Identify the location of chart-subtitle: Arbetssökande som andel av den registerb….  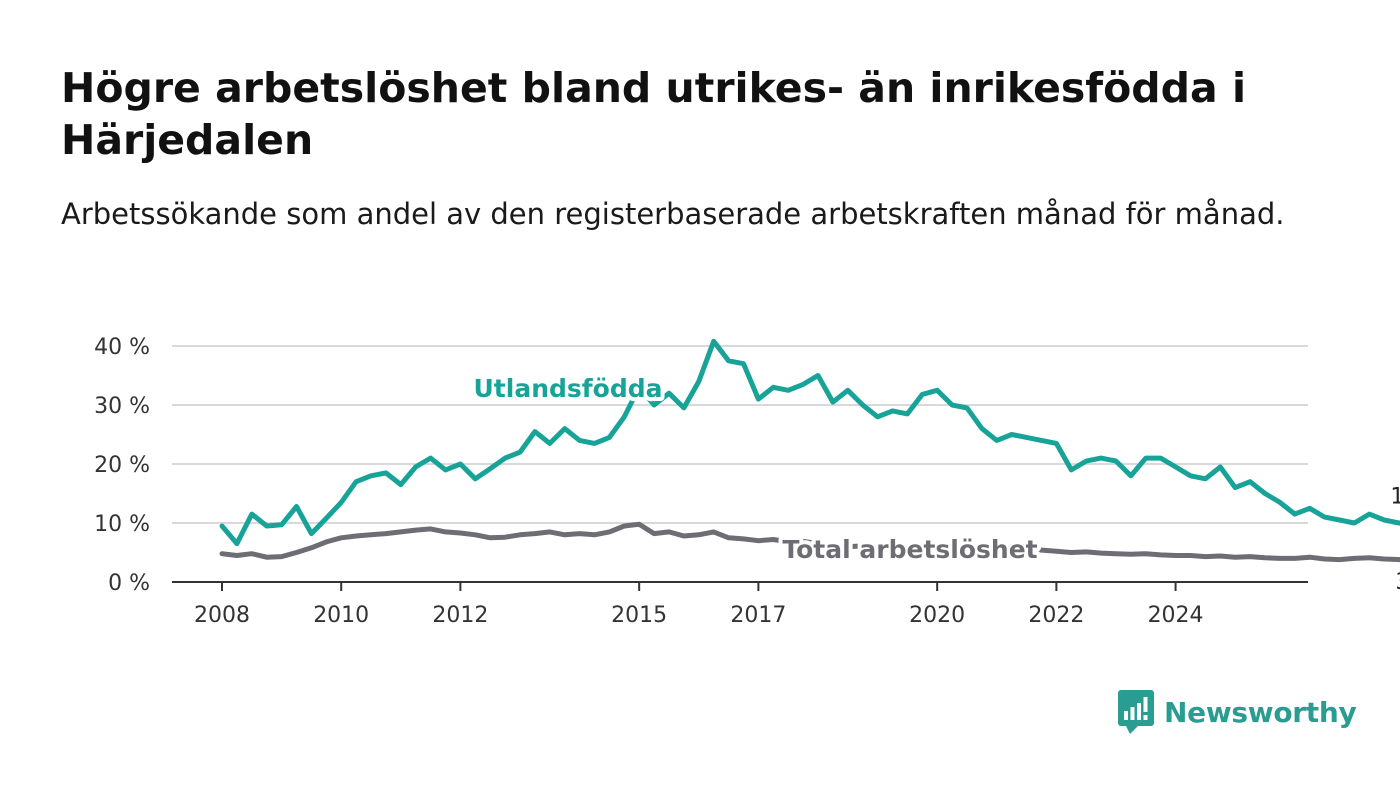
(673, 214).